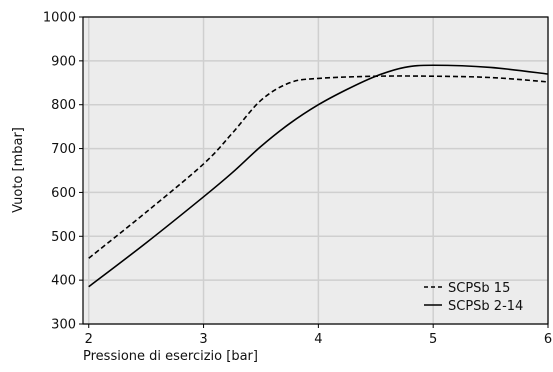 The image size is (553, 372). What do you see at coordinates (479, 288) in the screenshot?
I see `legend-label-scpsb-15: SCPSb 15` at bounding box center [479, 288].